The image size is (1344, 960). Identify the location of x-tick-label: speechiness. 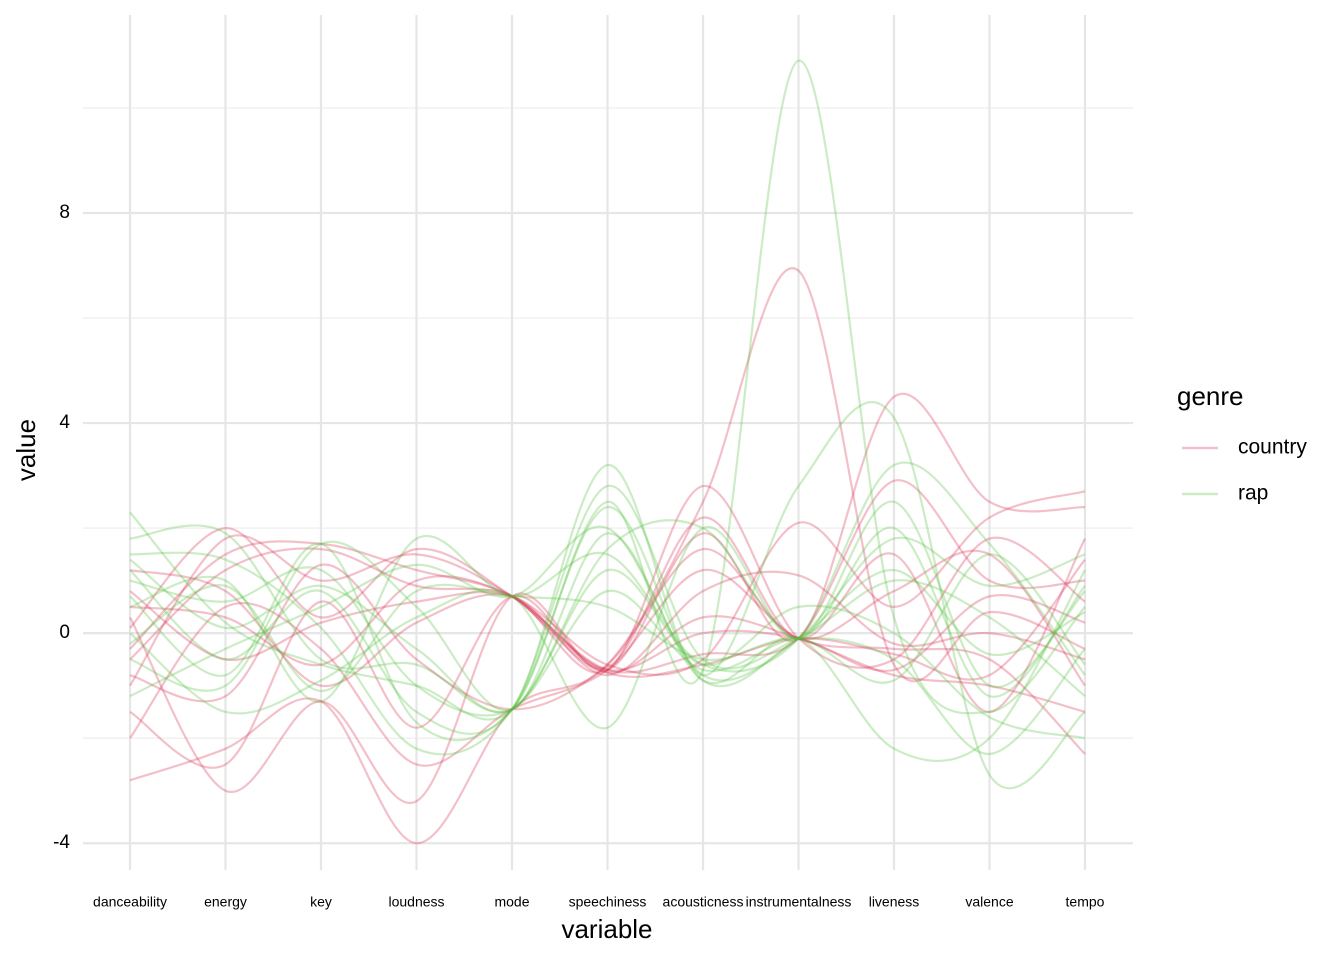
(608, 902).